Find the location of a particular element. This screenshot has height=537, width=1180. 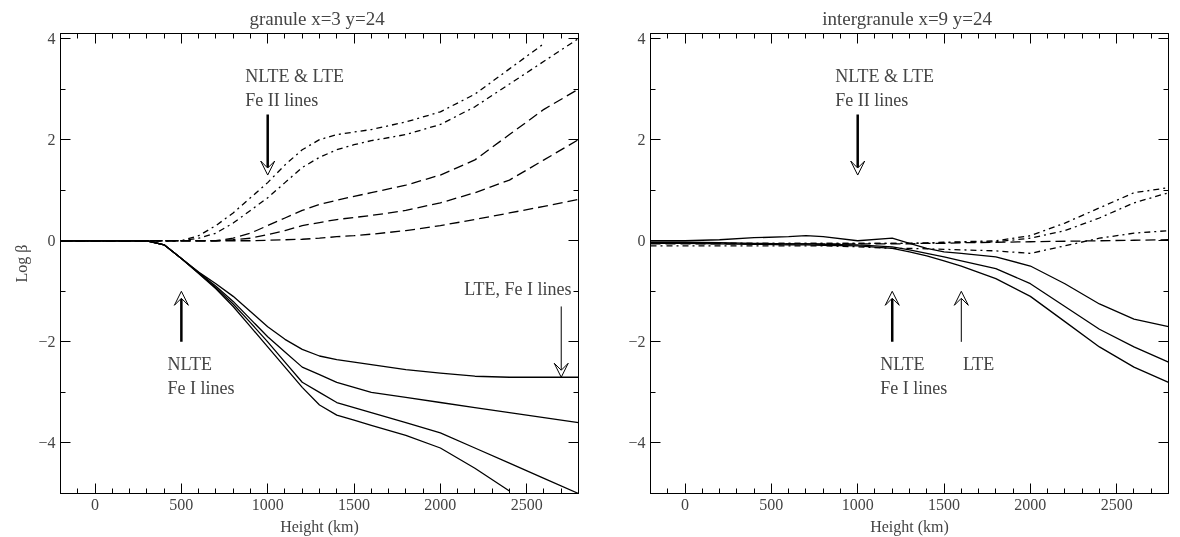

chart-title: intergranule x=9 y=24 is located at coordinates (907, 18).